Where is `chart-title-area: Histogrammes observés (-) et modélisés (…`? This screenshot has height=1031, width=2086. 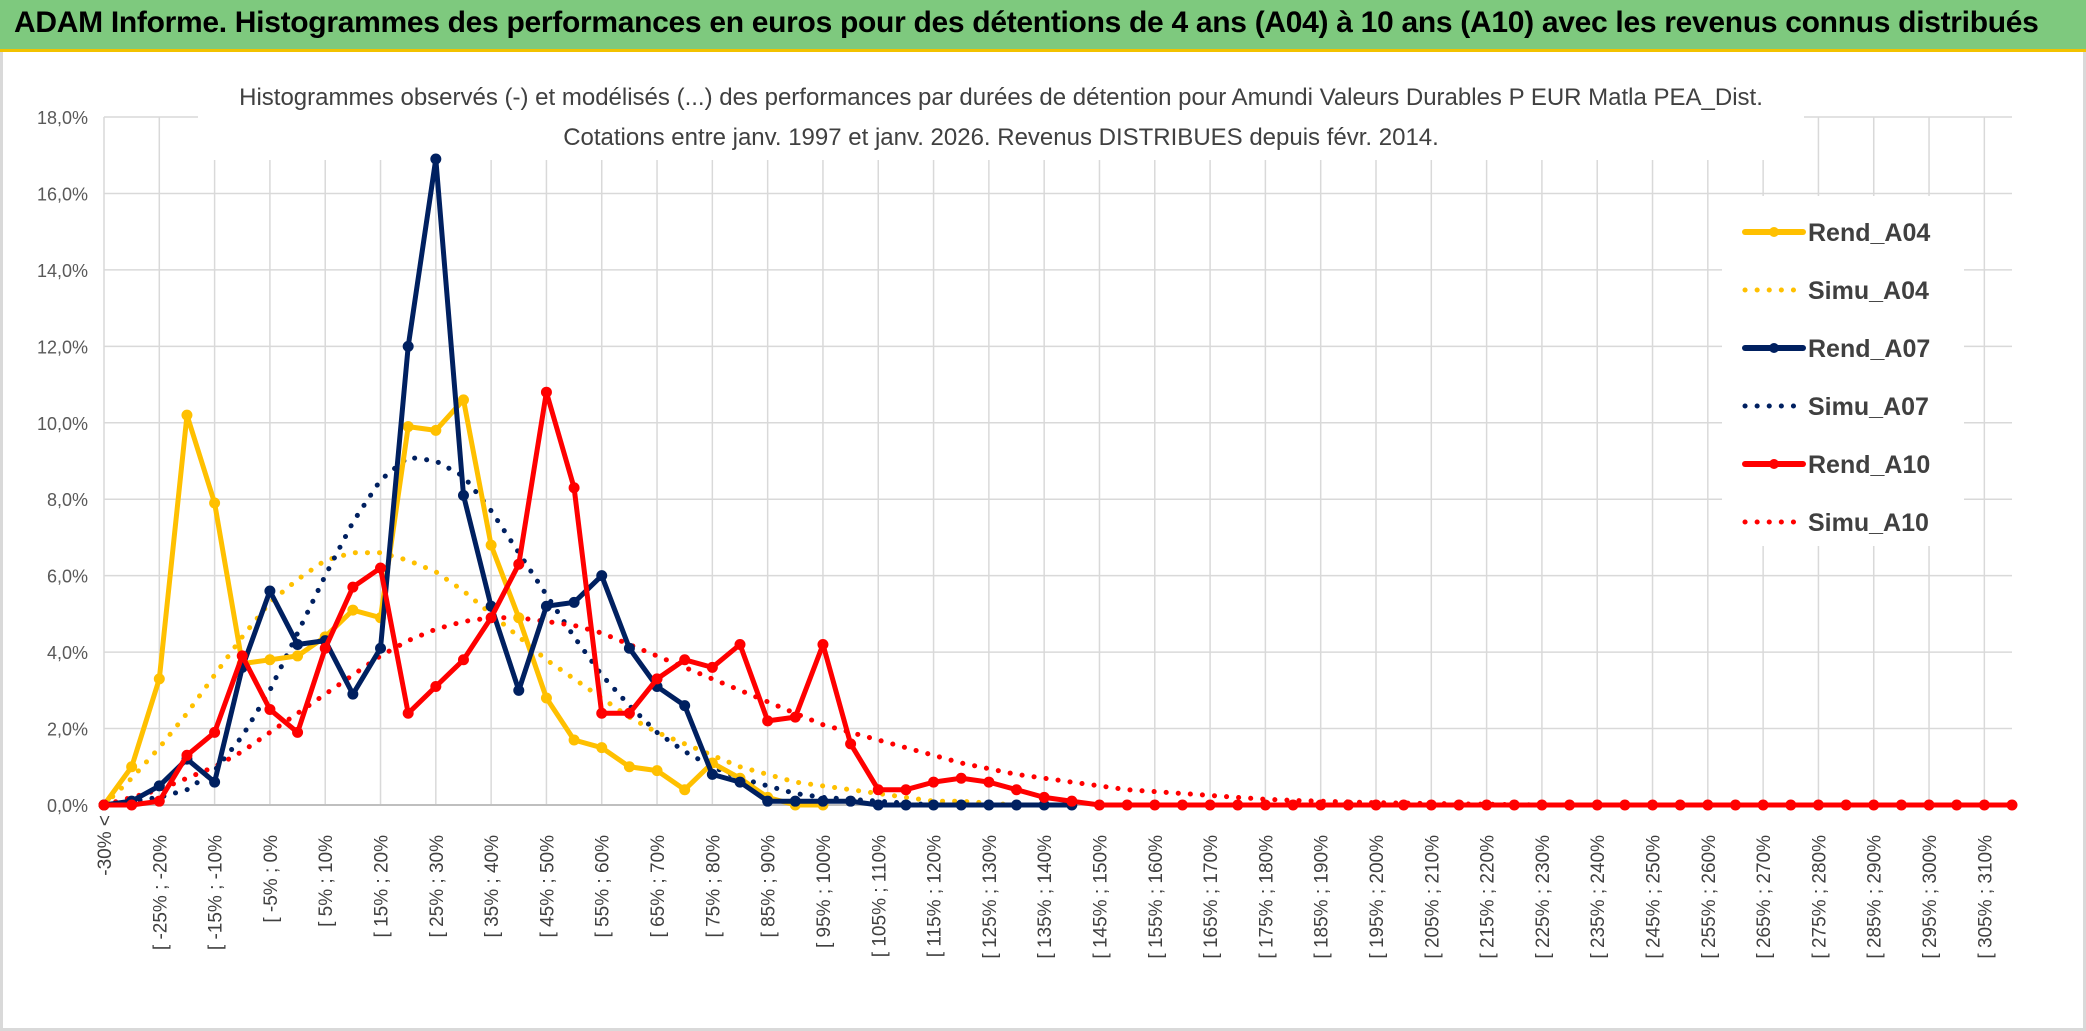
chart-title-area: Histogrammes observés (-) et modélisés (… is located at coordinates (1001, 118).